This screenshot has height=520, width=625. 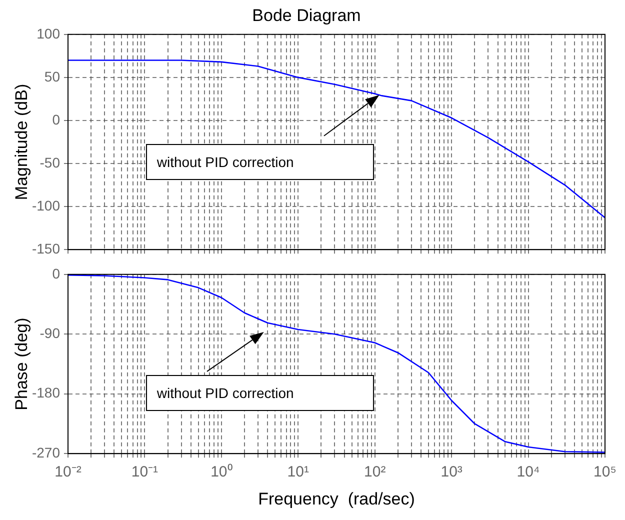 I want to click on x-tick-label: 10⁵, so click(x=605, y=472).